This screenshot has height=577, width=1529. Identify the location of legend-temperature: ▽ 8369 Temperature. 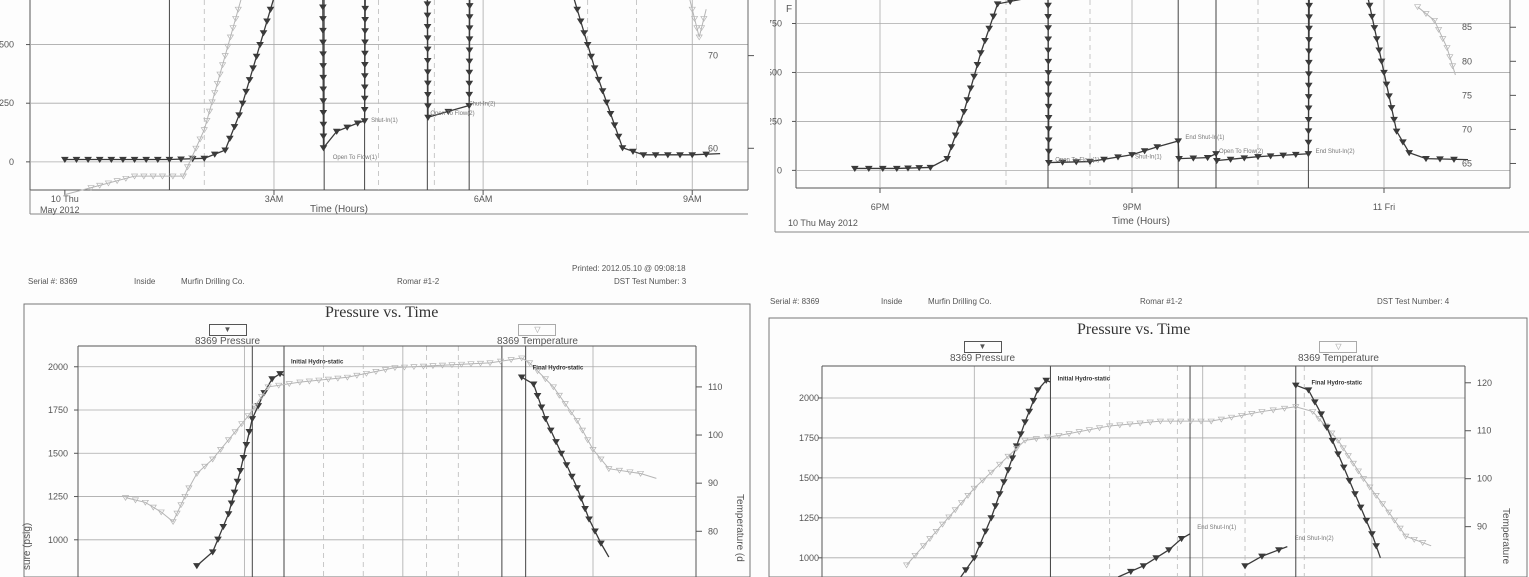
(537, 335).